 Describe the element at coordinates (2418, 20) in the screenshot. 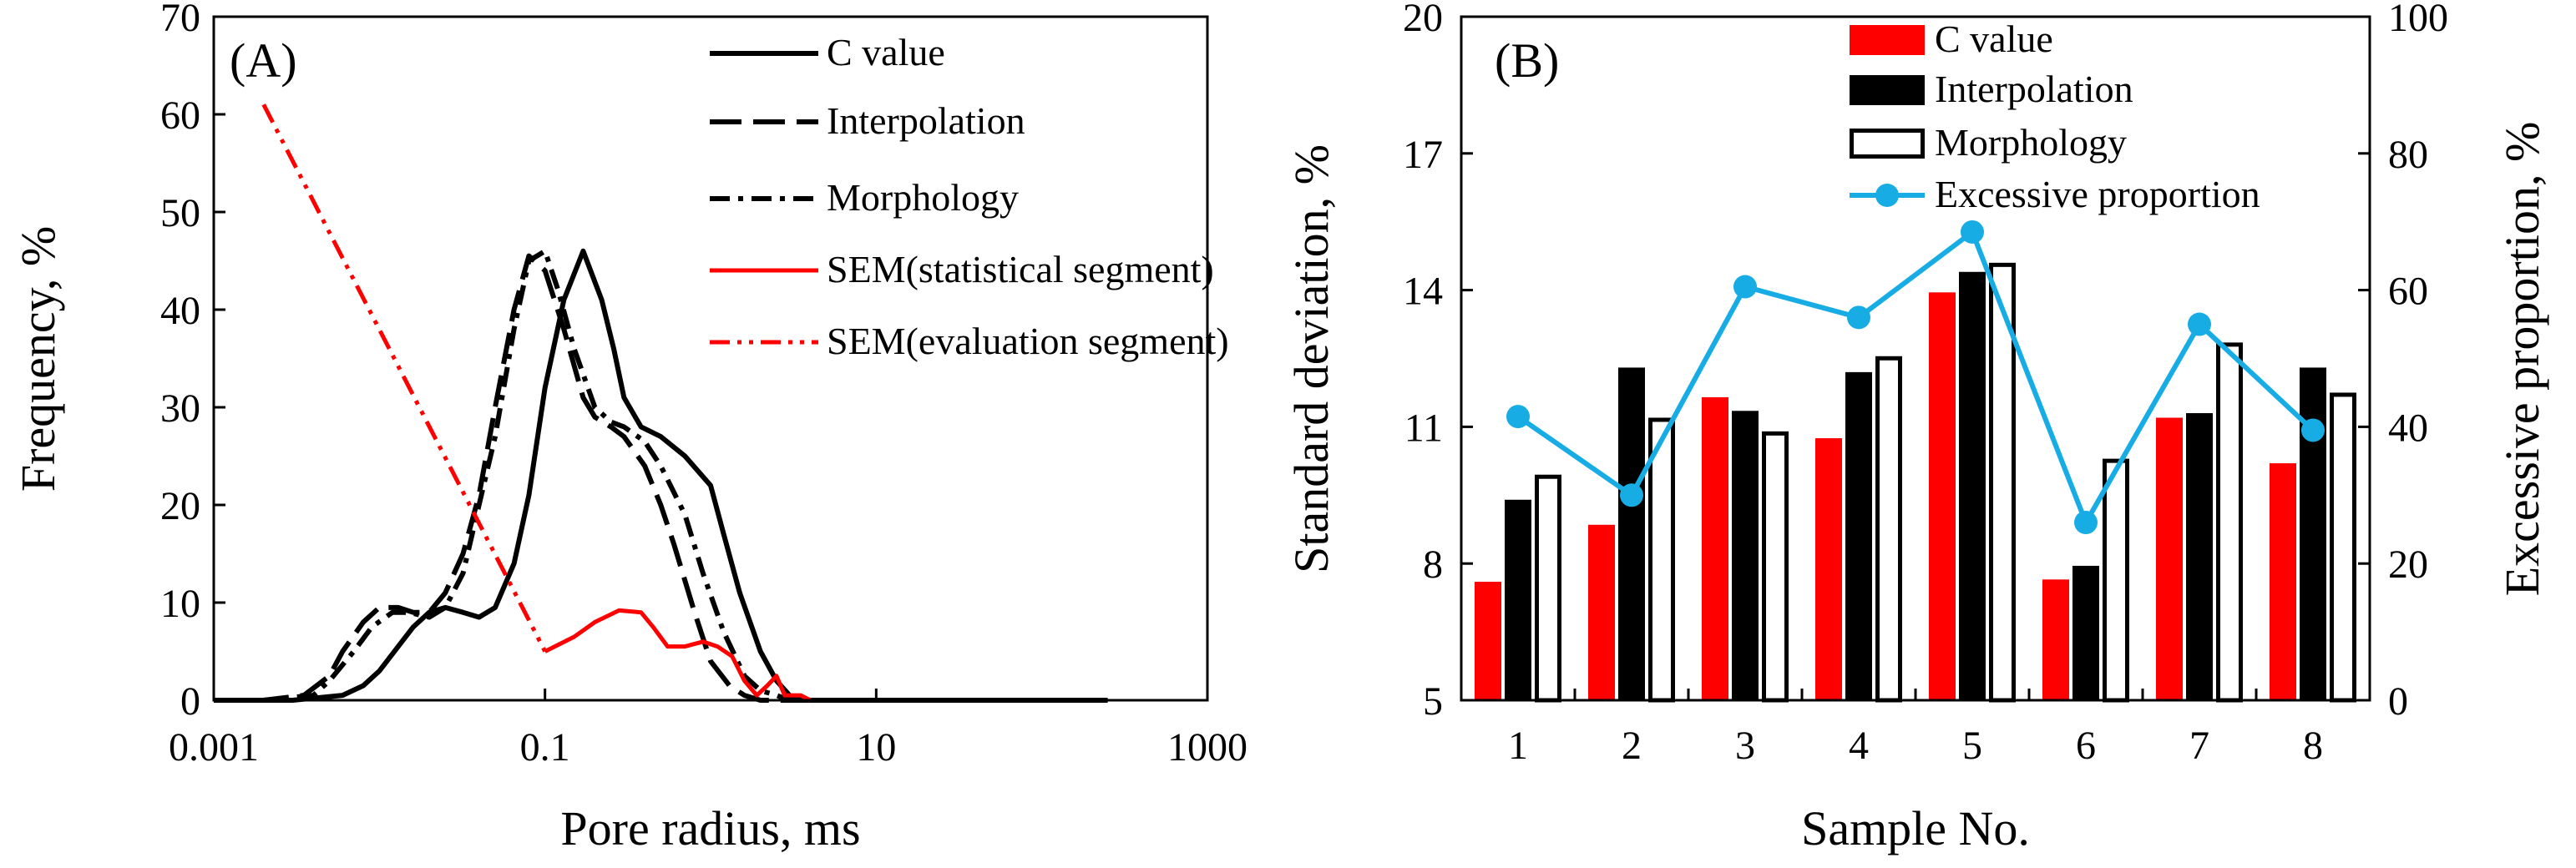

I see `panel-b-right-y-tick-label: 100` at that location.